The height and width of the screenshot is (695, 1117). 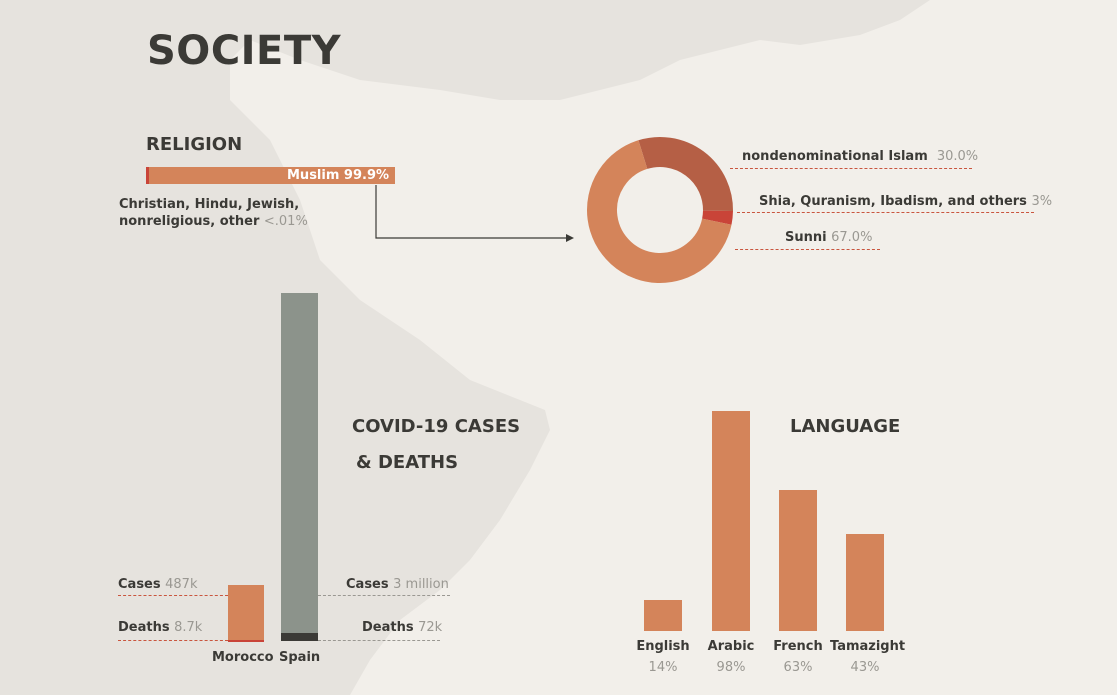 I want to click on sect-name-nondenominational: nondenominational Islam, so click(x=835, y=156).